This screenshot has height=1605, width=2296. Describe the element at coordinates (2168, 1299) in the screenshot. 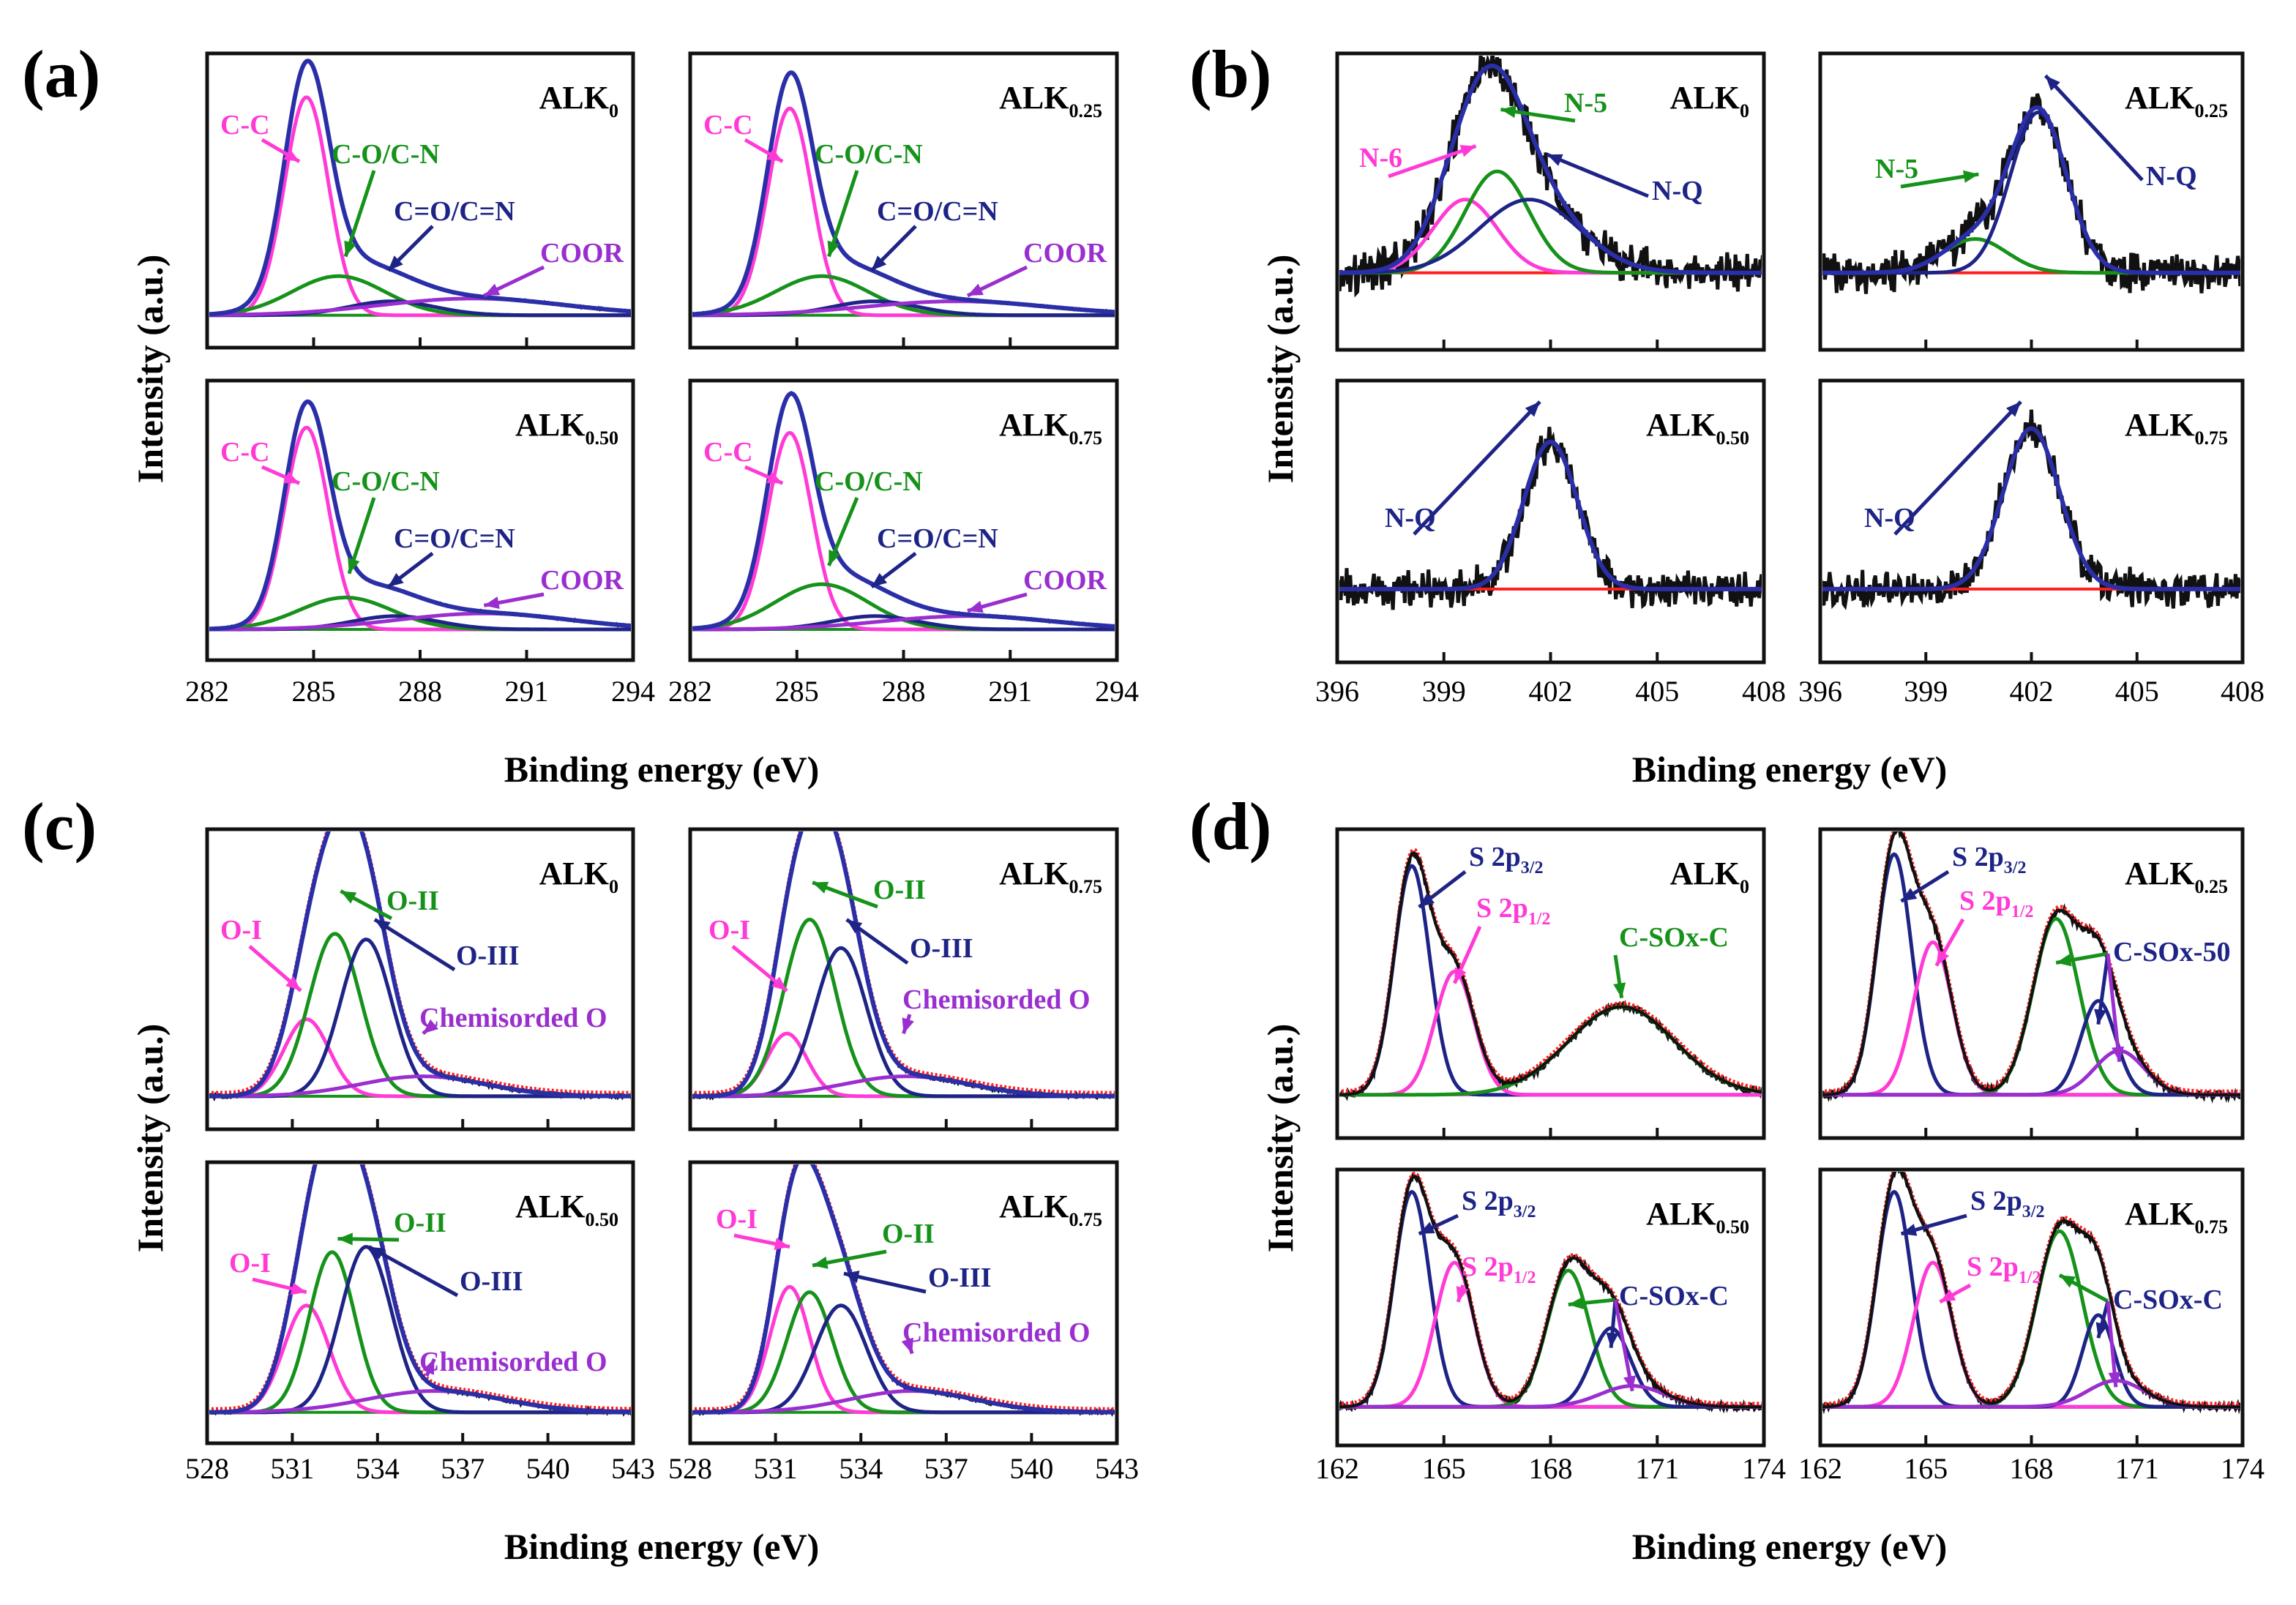

I see `peak-label-3: C-SOx-C` at that location.